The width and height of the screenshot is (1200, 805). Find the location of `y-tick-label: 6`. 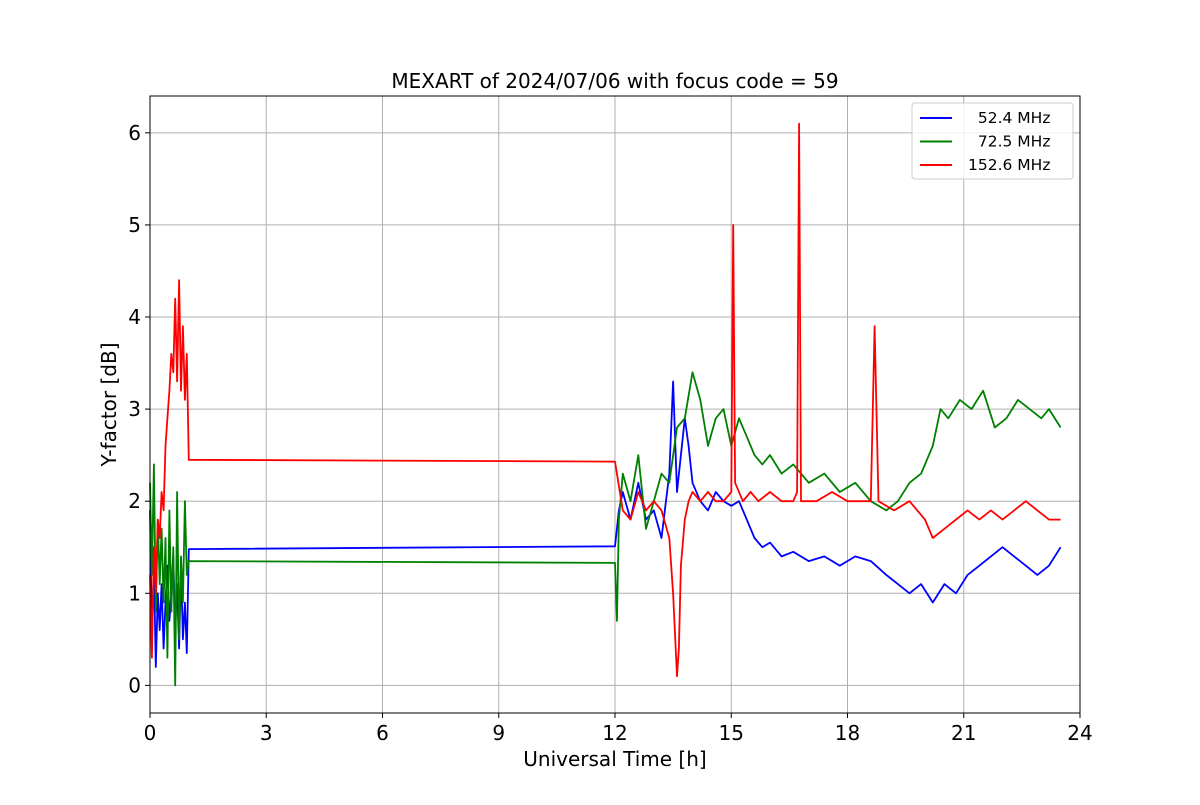

y-tick-label: 6 is located at coordinates (134, 133).